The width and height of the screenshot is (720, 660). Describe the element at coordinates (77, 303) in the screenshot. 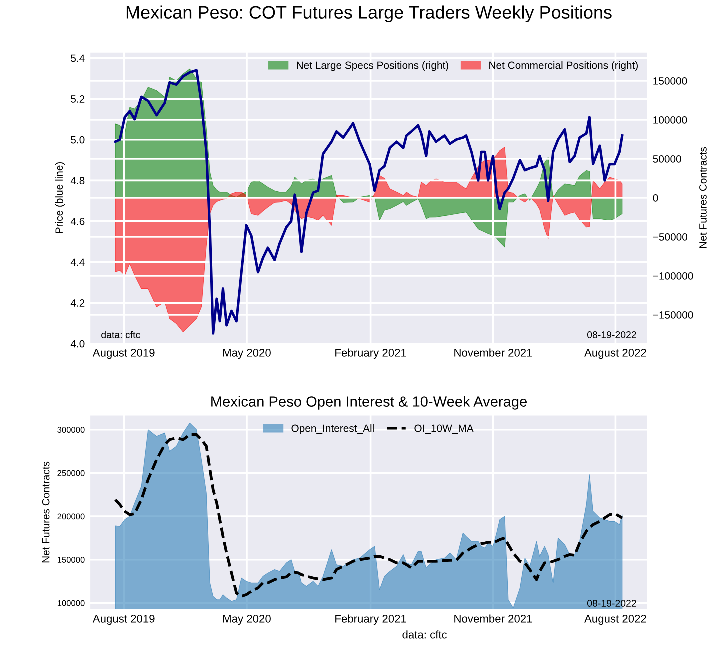

I see `y-tick-label: 4.2` at that location.